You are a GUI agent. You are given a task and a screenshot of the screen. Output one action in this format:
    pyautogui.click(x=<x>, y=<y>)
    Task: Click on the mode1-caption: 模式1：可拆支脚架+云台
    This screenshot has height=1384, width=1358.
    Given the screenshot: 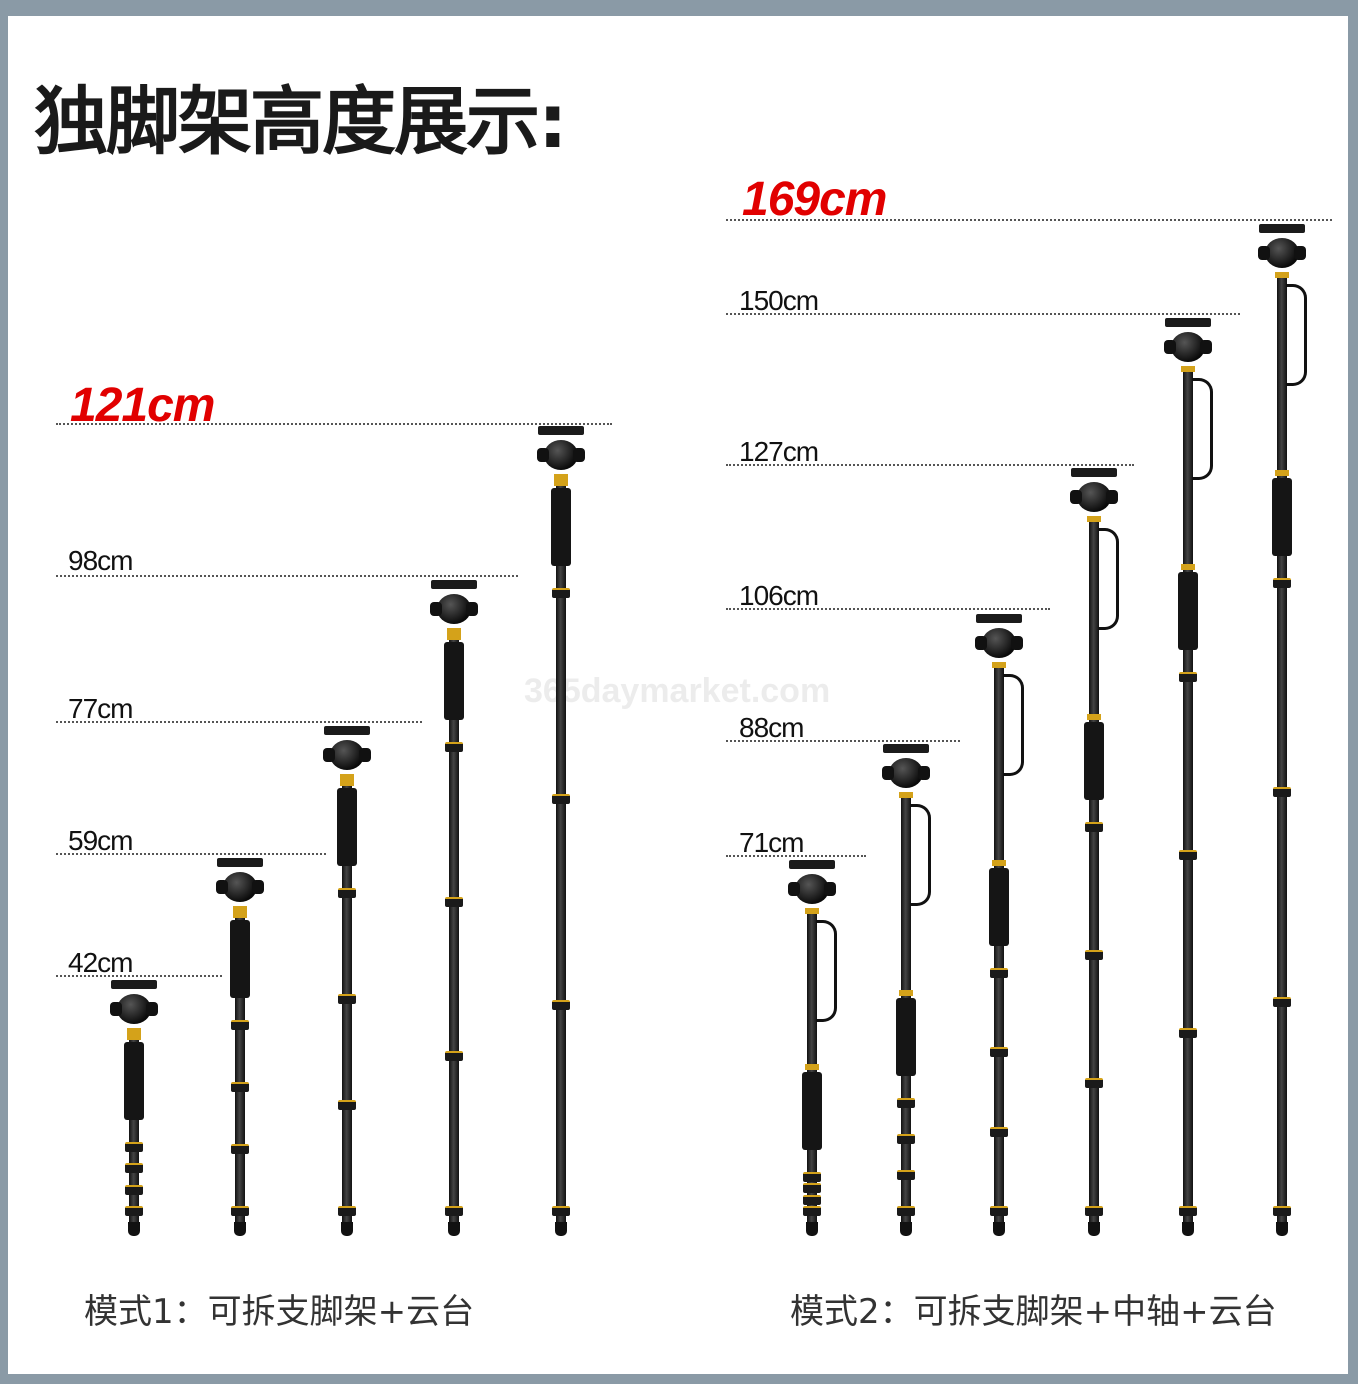 What is the action you would take?
    pyautogui.click(x=279, y=1308)
    